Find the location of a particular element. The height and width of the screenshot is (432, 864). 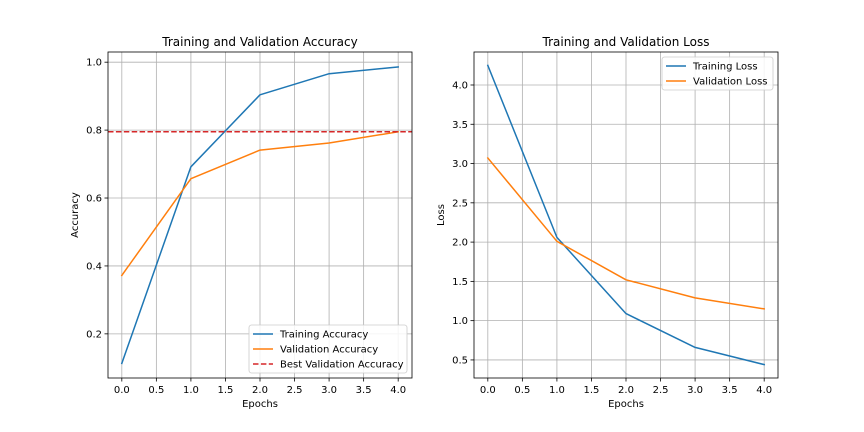

y-axis-label: Accuracy is located at coordinates (75, 215).